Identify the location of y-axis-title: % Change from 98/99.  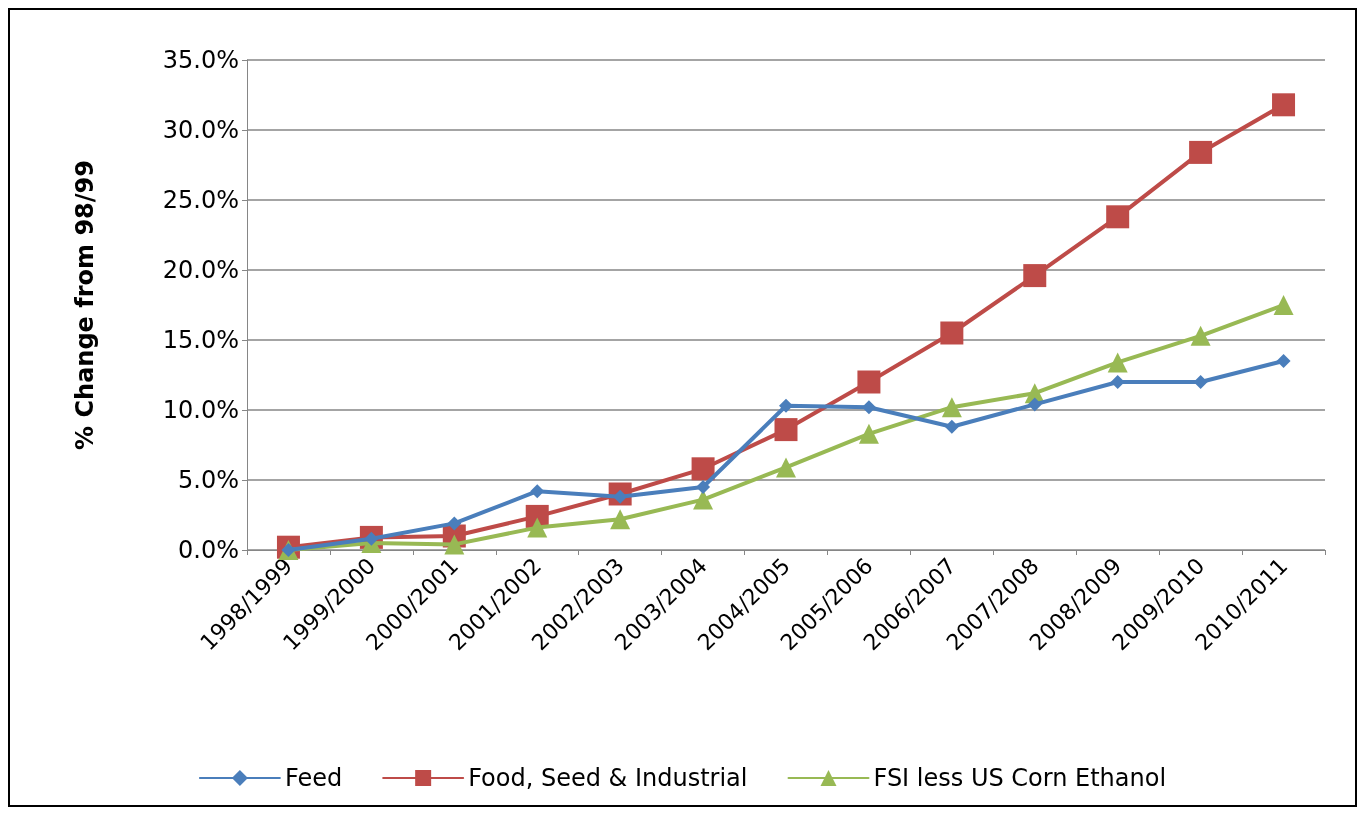
(85, 305).